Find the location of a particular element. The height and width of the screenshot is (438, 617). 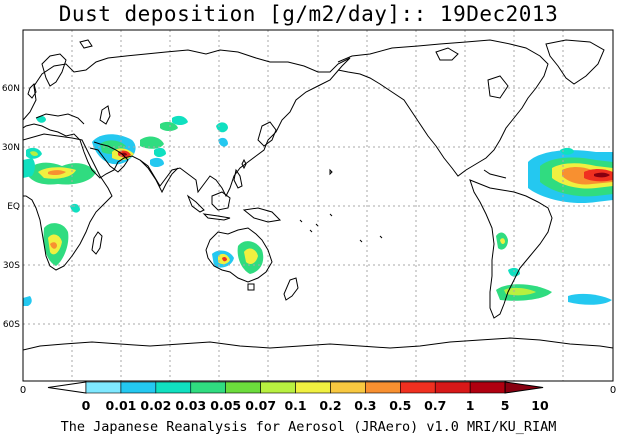

coast-new-zealand is located at coordinates (291, 289).